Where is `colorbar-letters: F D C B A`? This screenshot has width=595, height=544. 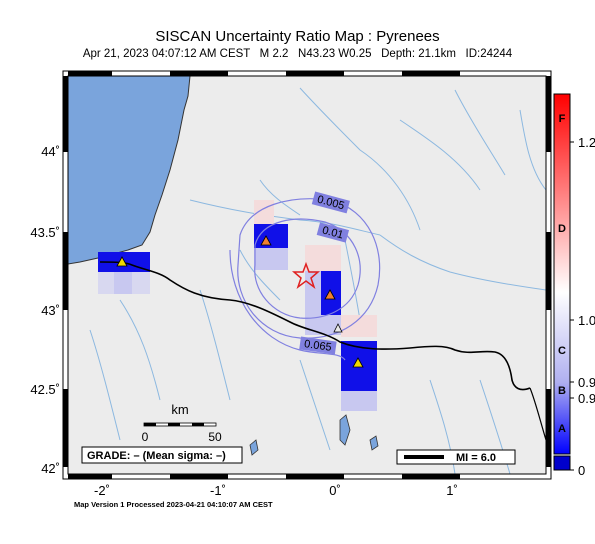 colorbar-letters: F D C B A is located at coordinates (562, 274).